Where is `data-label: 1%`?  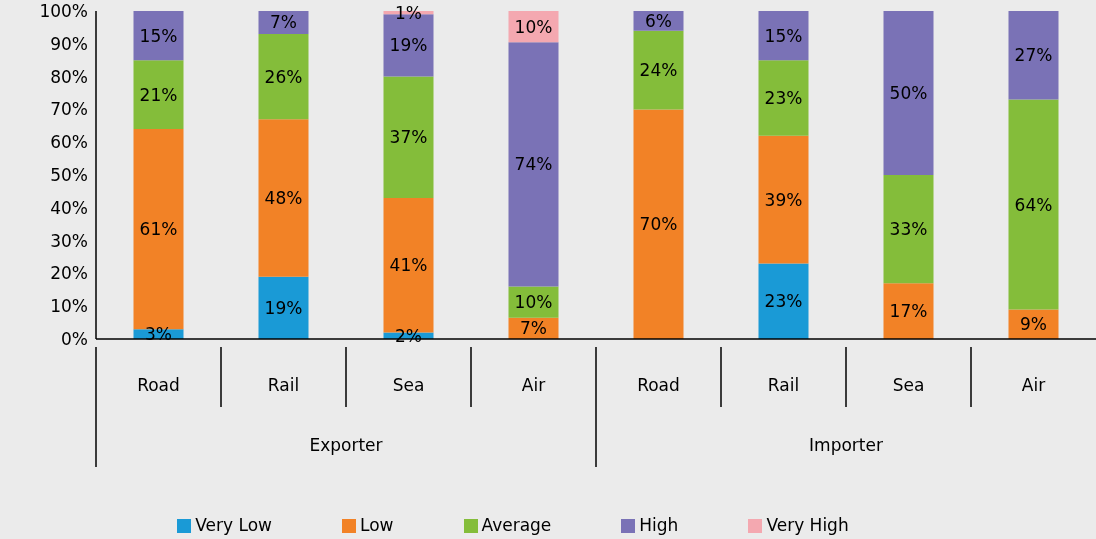 data-label: 1% is located at coordinates (408, 12).